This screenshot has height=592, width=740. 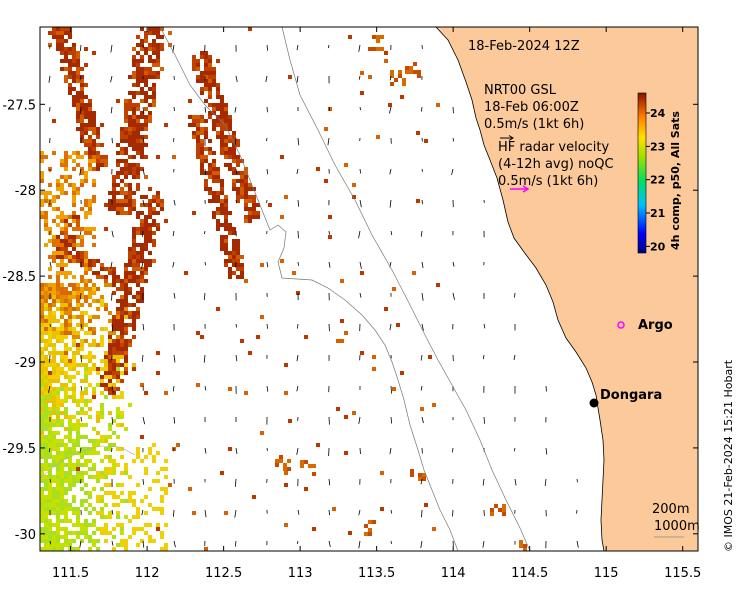 What do you see at coordinates (25, 363) in the screenshot?
I see `lat-tick-label: -29` at bounding box center [25, 363].